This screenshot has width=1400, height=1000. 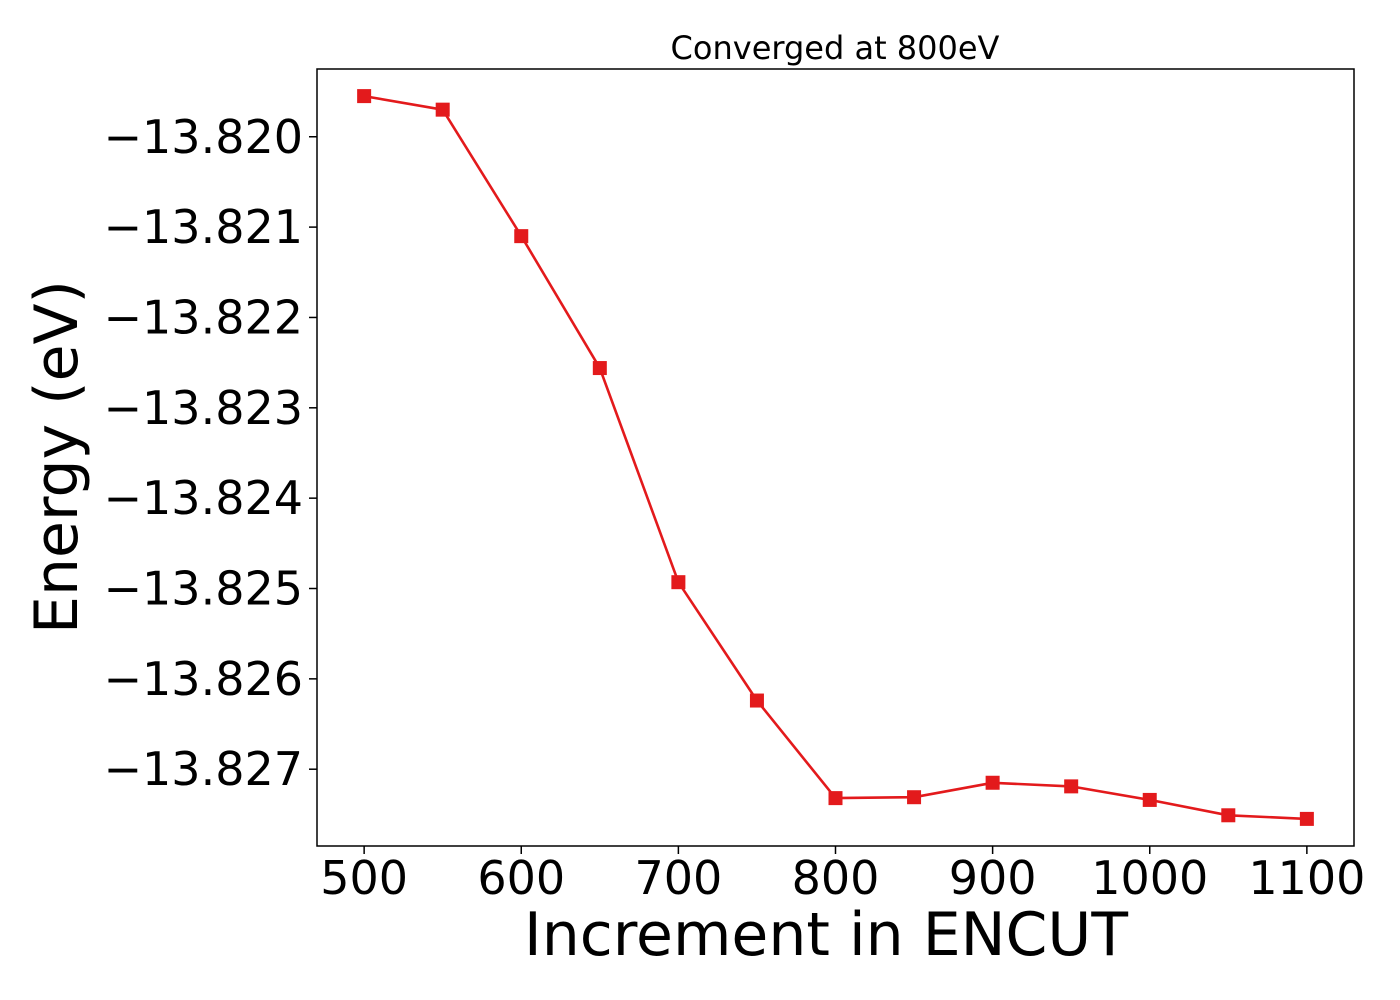 What do you see at coordinates (1149, 878) in the screenshot?
I see `x-tick-label: 1000` at bounding box center [1149, 878].